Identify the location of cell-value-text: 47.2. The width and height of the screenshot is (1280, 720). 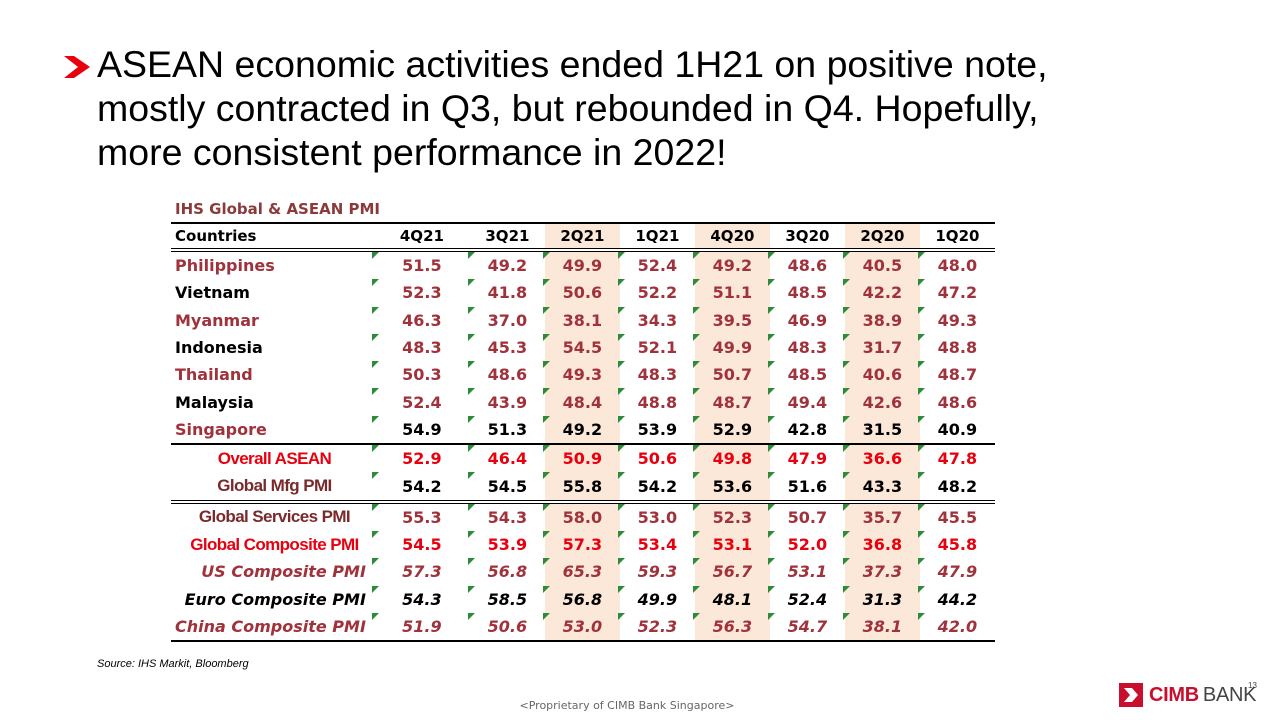
(957, 293).